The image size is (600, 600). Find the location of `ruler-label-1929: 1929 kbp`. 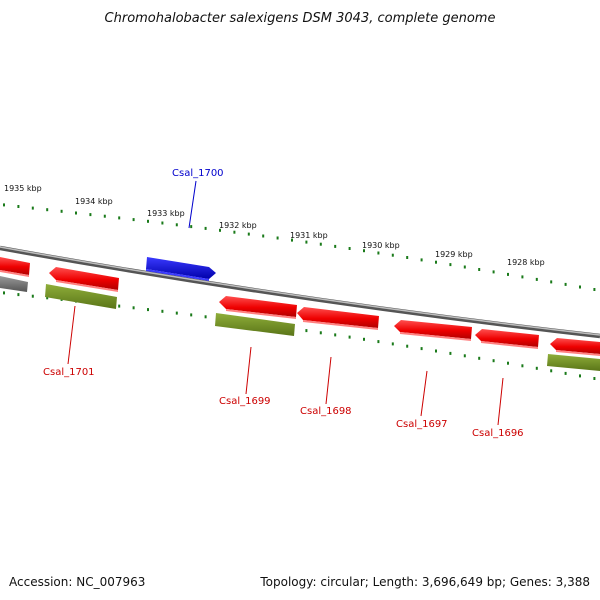

ruler-label-1929: 1929 kbp is located at coordinates (454, 254).